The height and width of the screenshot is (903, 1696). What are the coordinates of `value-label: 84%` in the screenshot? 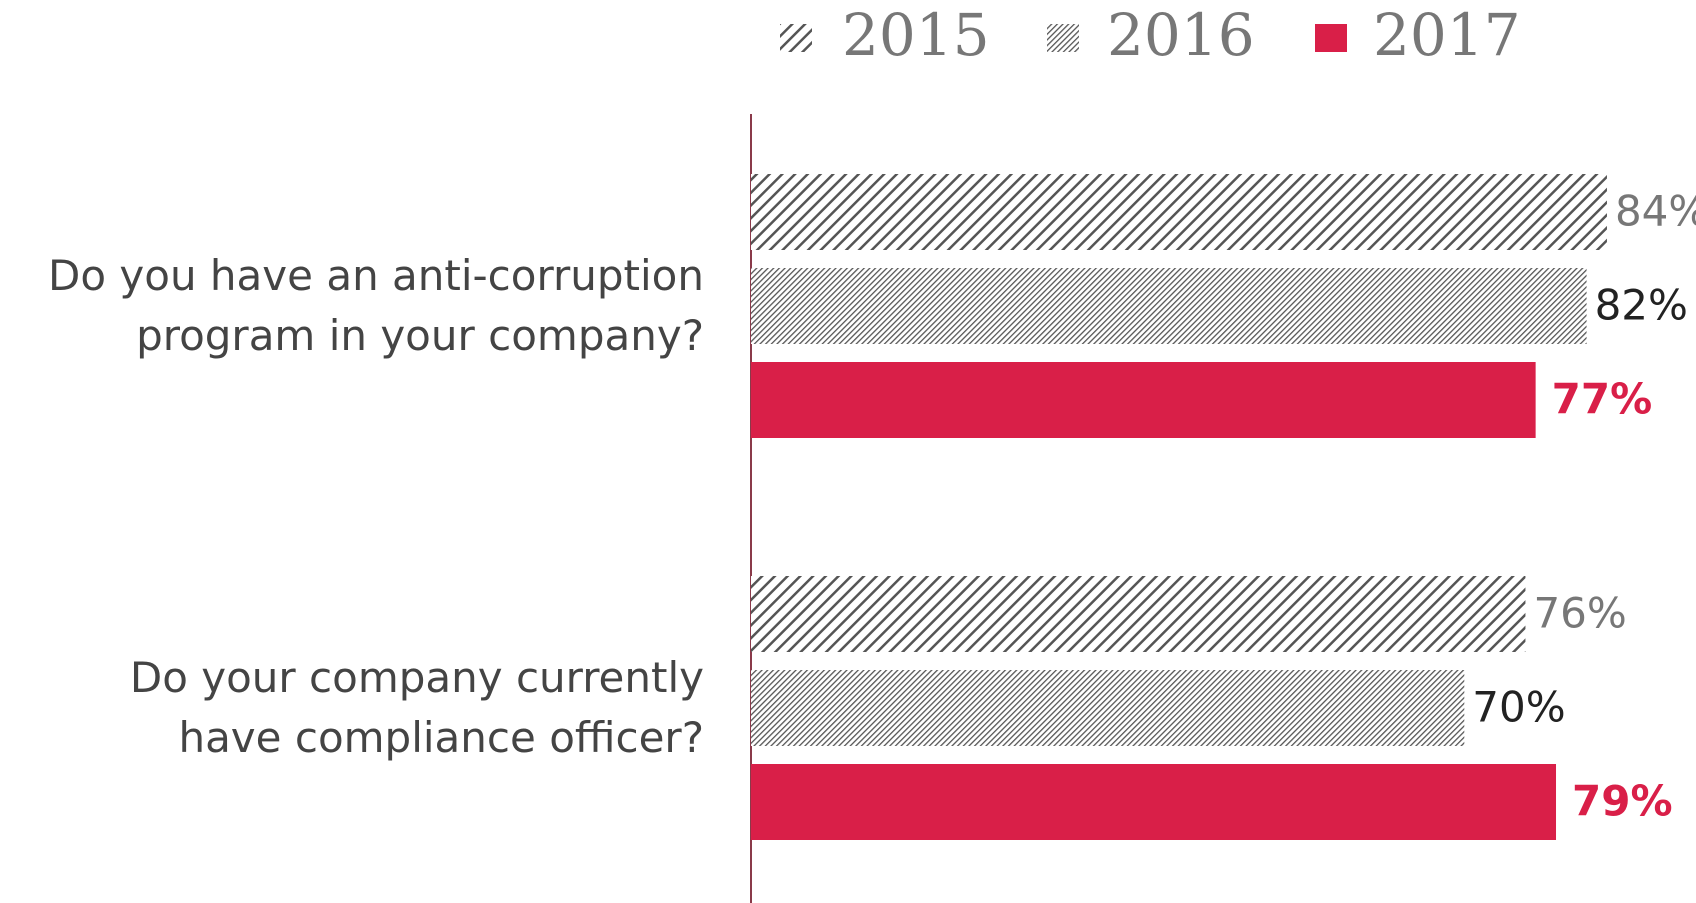 It's located at (1655, 211).